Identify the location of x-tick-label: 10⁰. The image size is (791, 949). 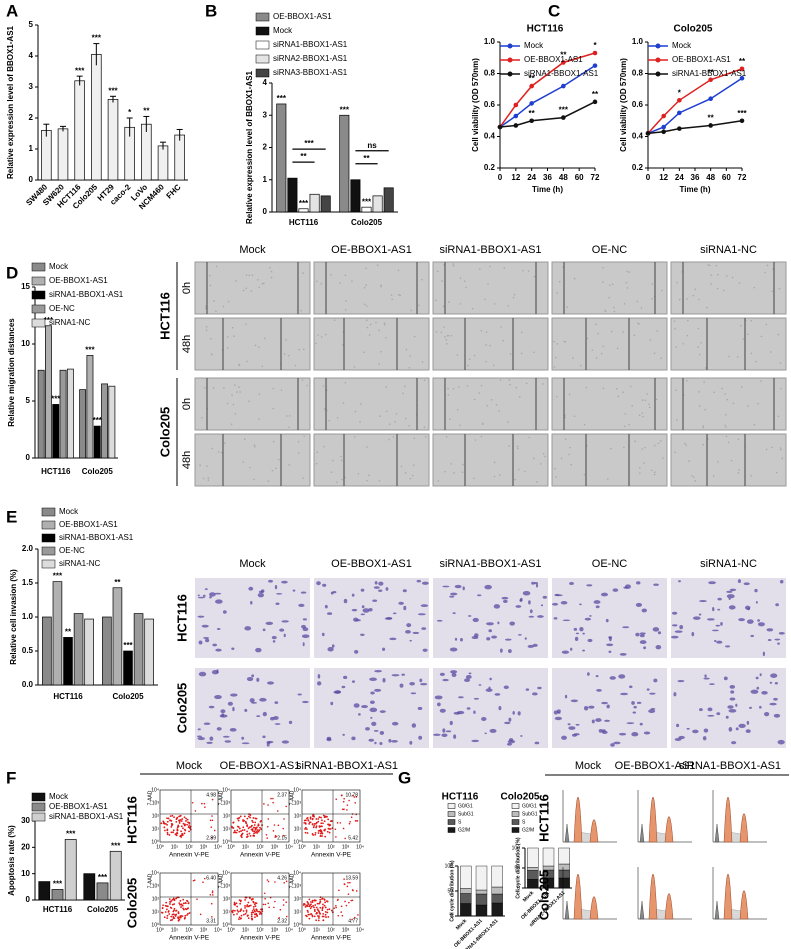
(160, 847).